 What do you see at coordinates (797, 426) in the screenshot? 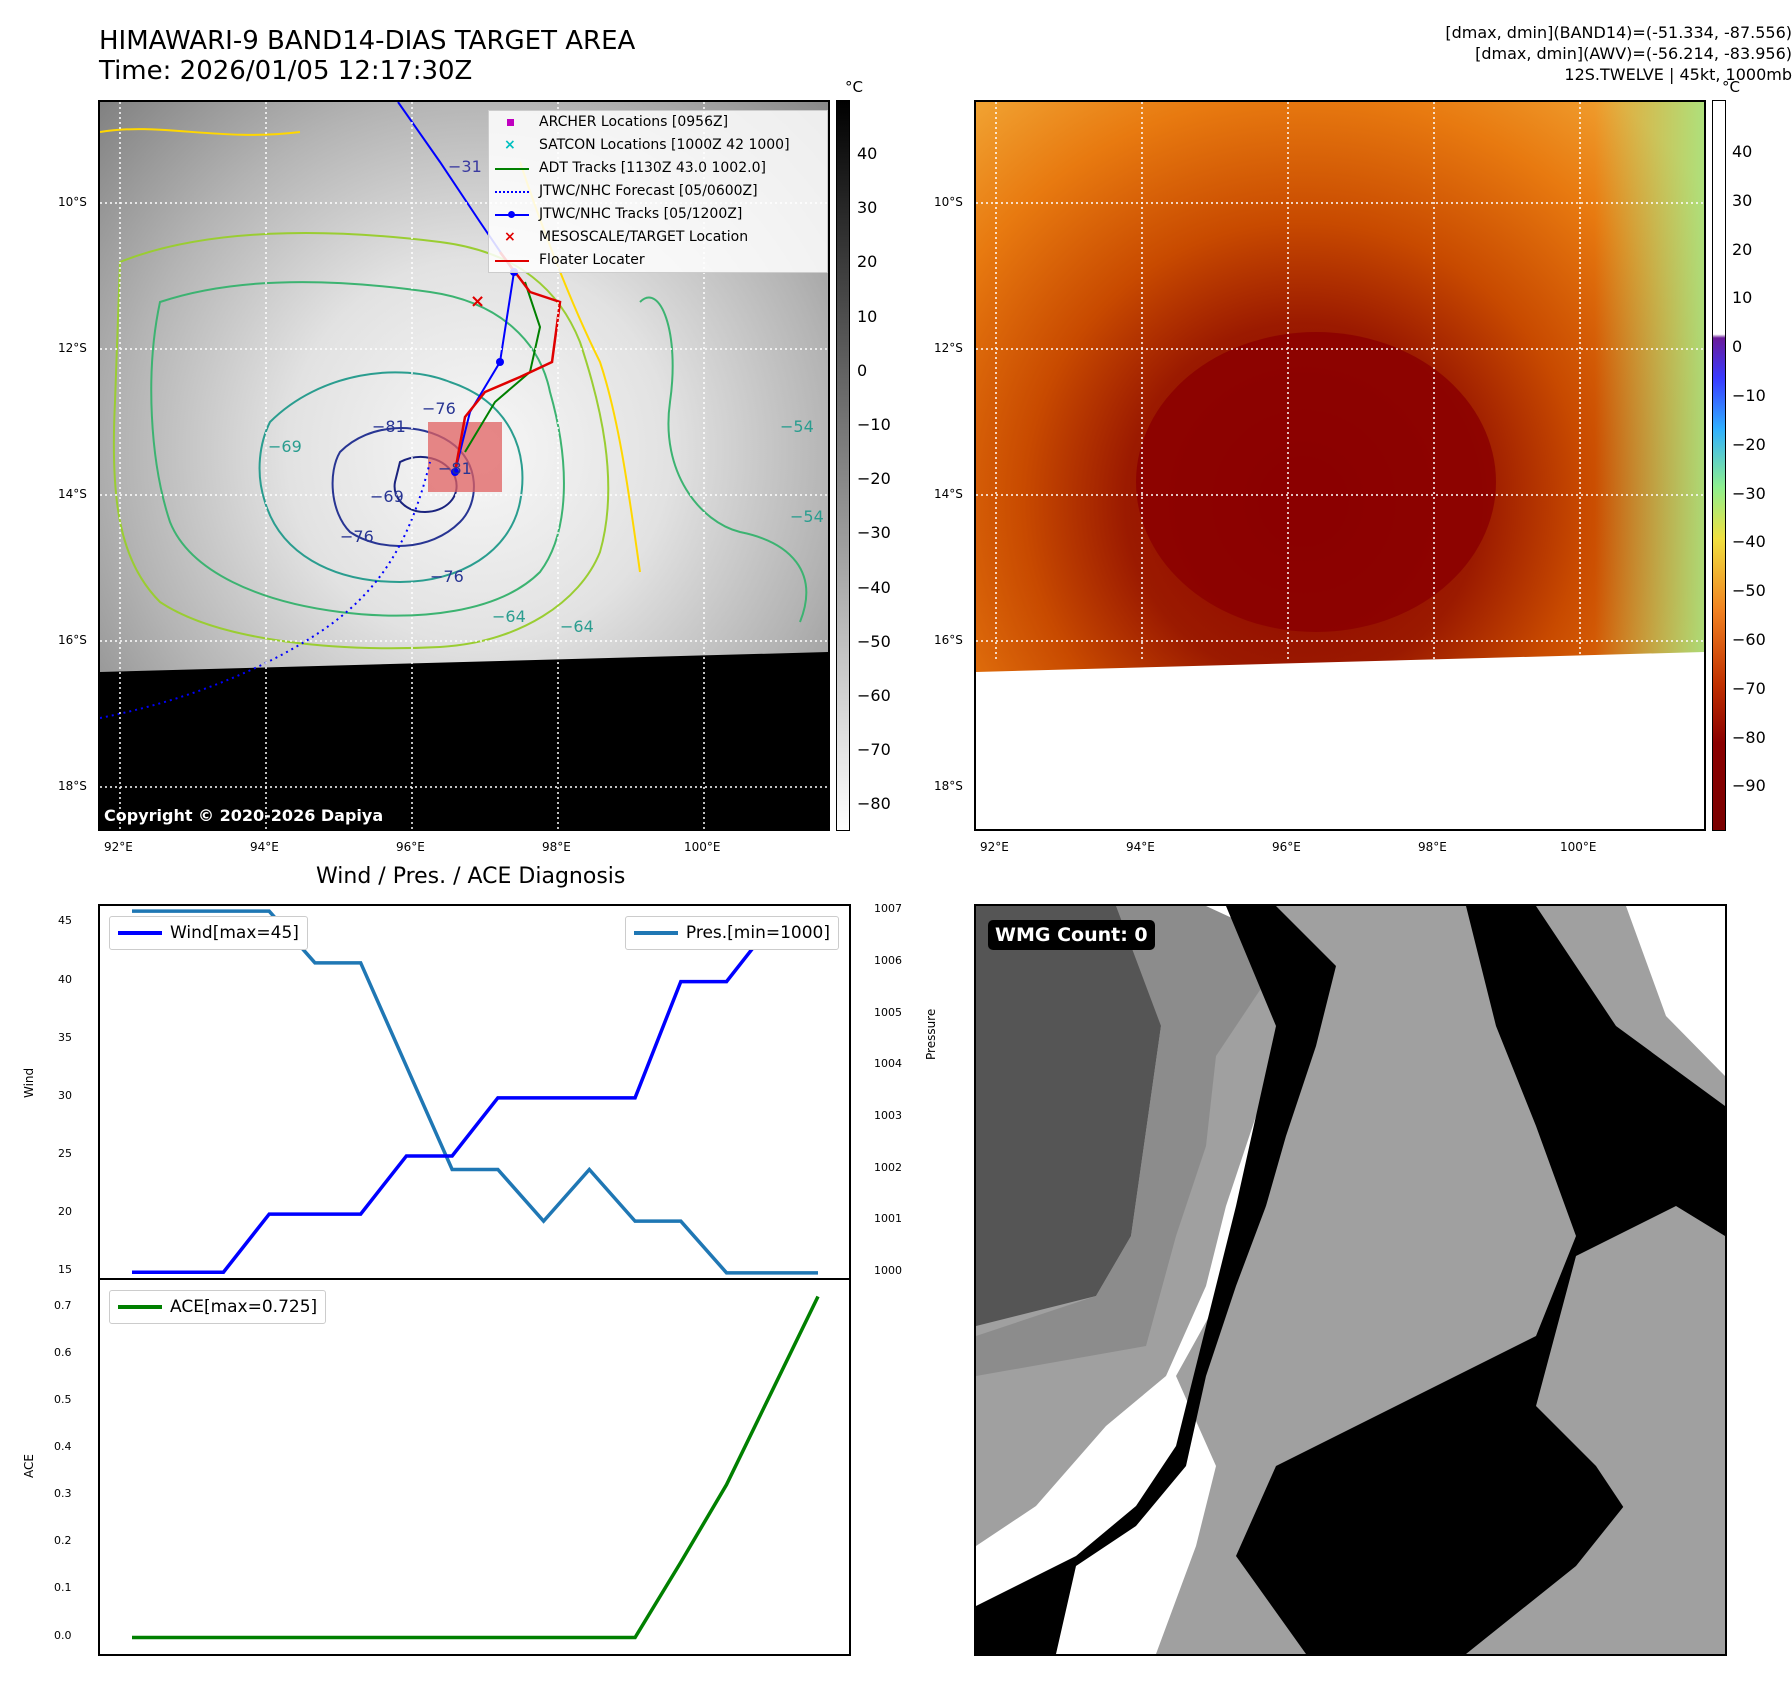
I see `contour-label: −54` at bounding box center [797, 426].